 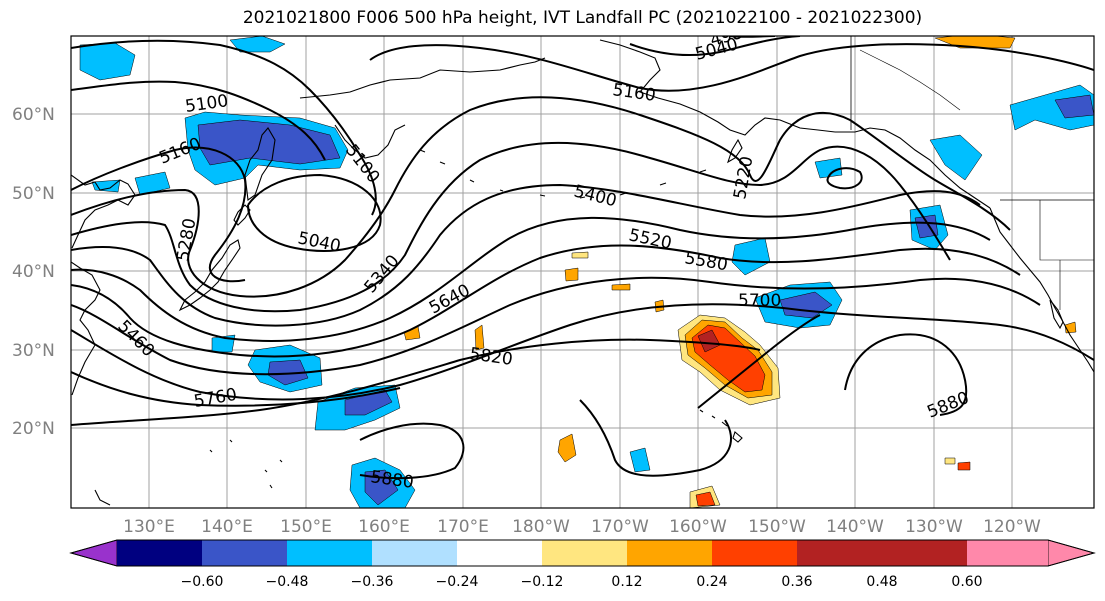 I want to click on colorbar-tick-label: −0.24, so click(x=457, y=582).